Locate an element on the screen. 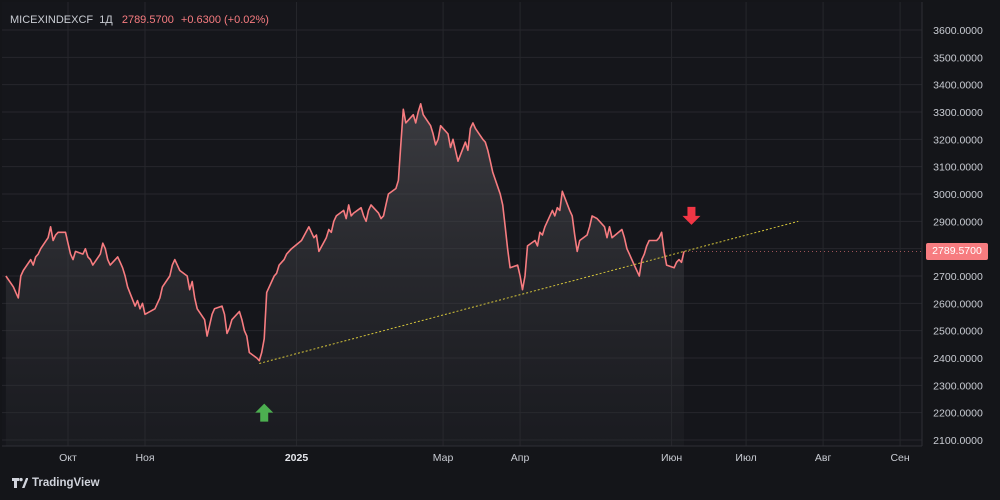 Image resolution: width=1000 pixels, height=500 pixels. price-change: +0.6300 (+0.02%) is located at coordinates (224, 20).